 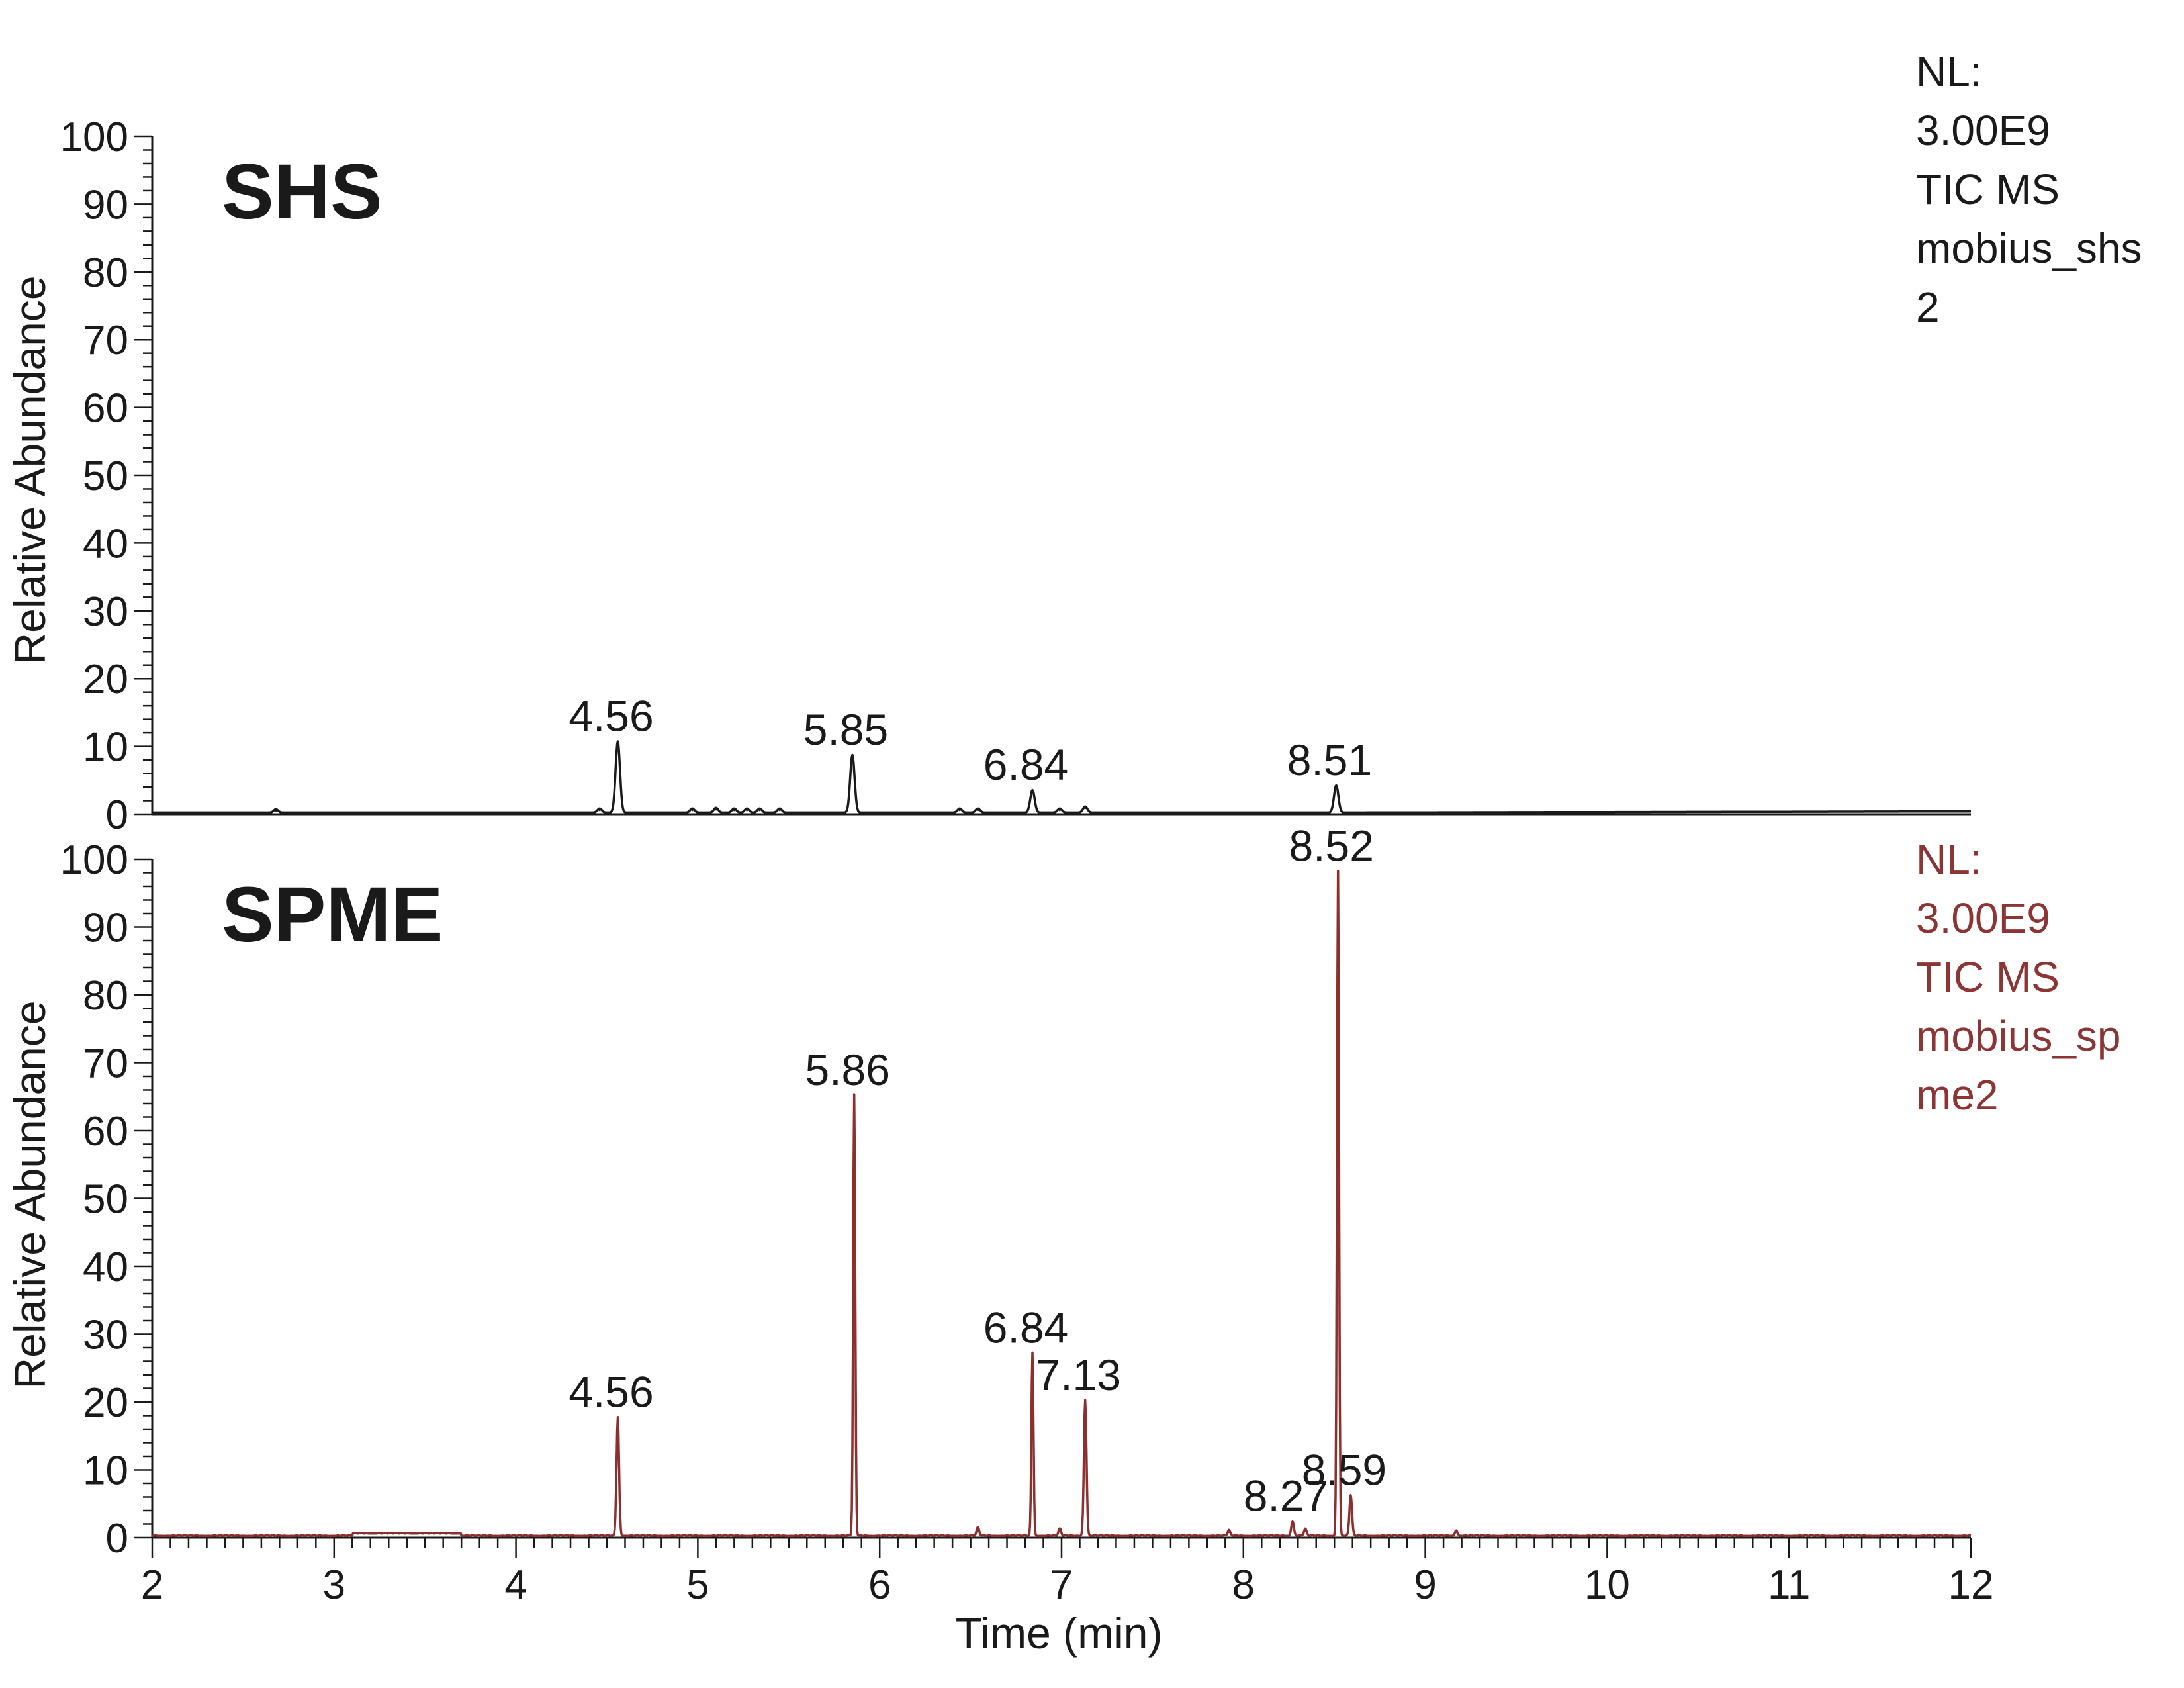 I want to click on shs-y-tick-label: 100, so click(x=94, y=137).